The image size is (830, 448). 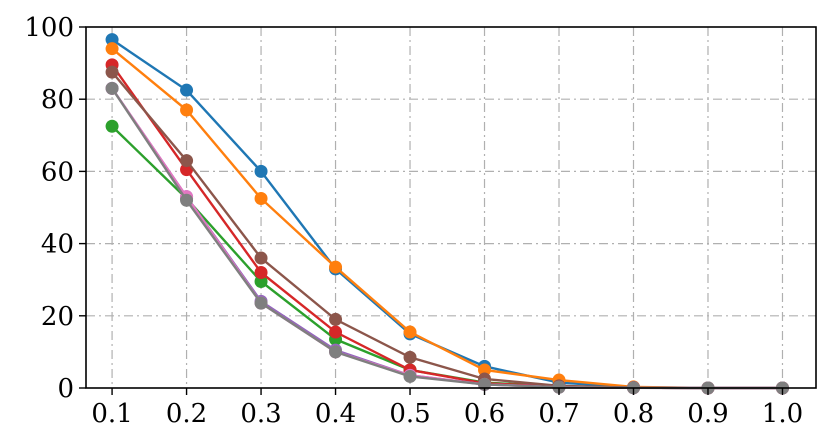 I want to click on y-tick-label: 0, so click(x=65, y=389).